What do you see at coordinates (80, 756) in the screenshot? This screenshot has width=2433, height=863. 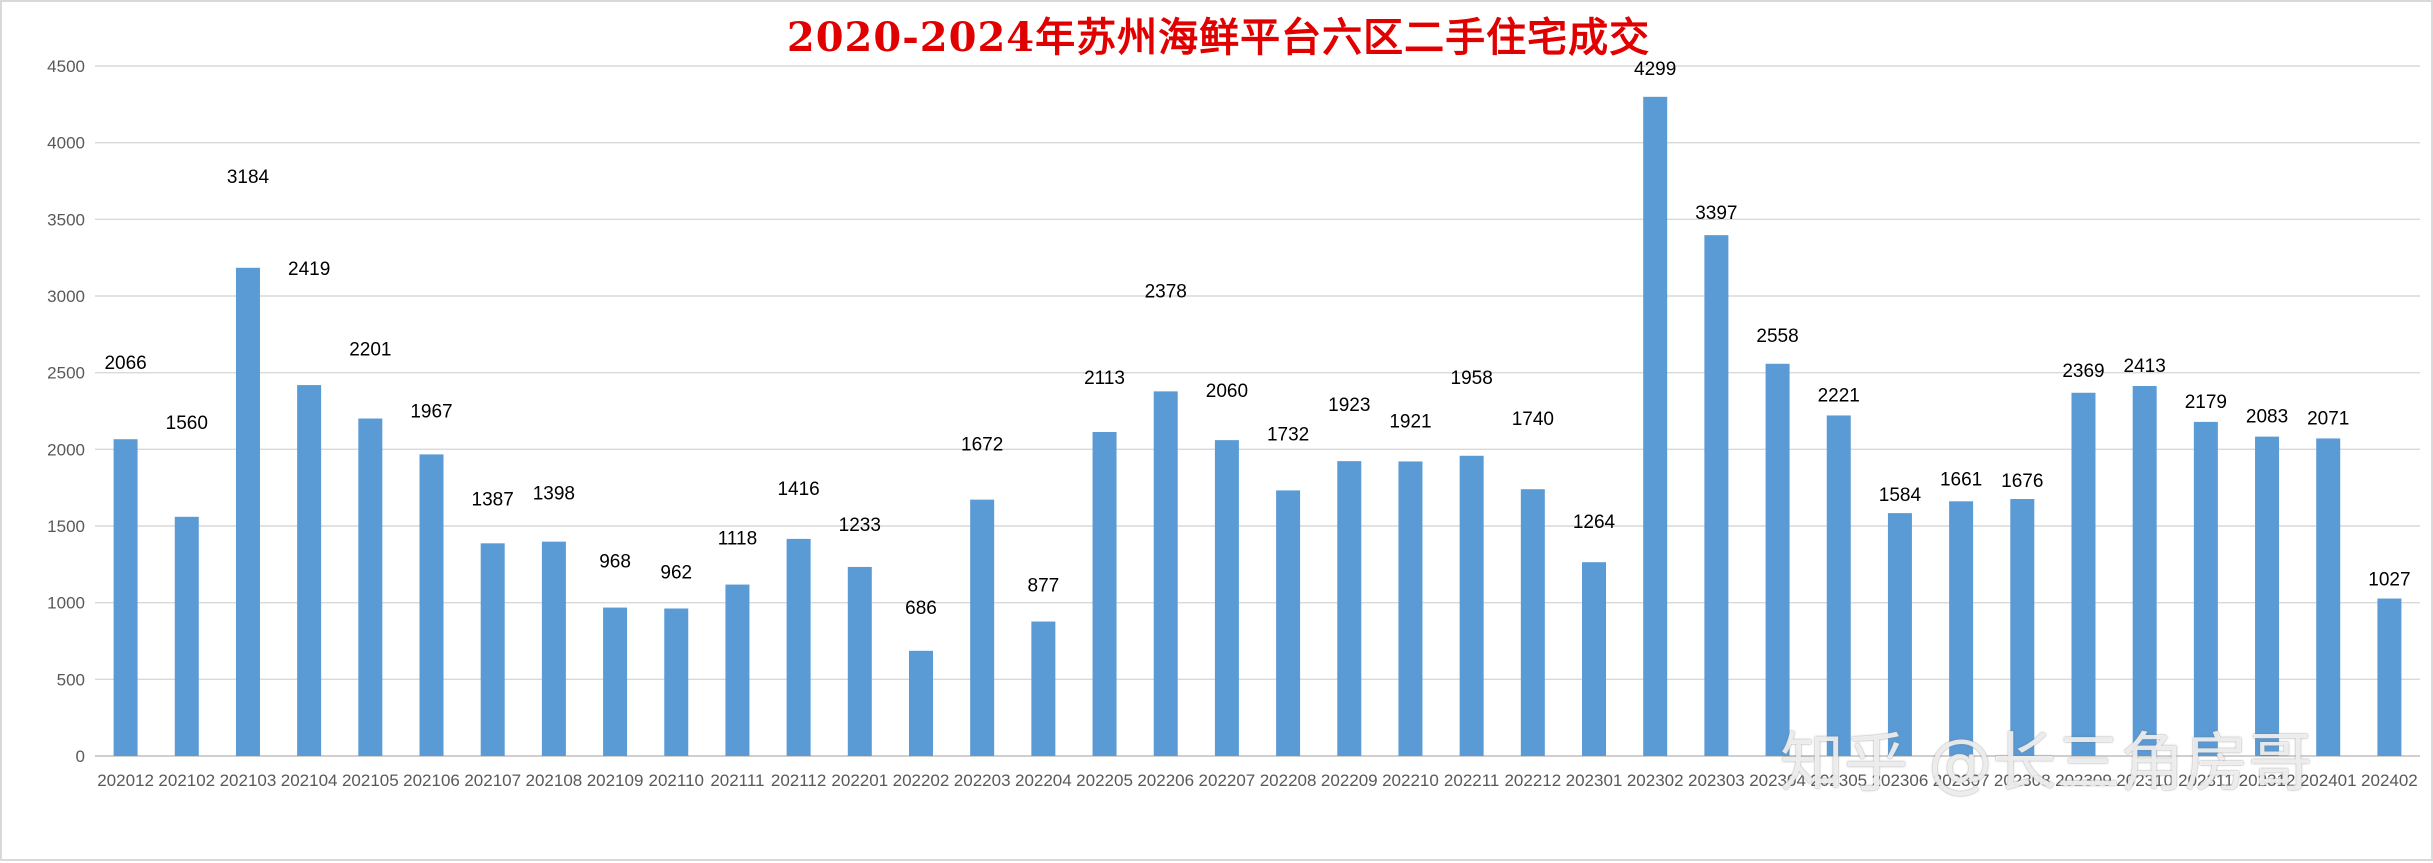 I see `y-tick-label: 0` at bounding box center [80, 756].